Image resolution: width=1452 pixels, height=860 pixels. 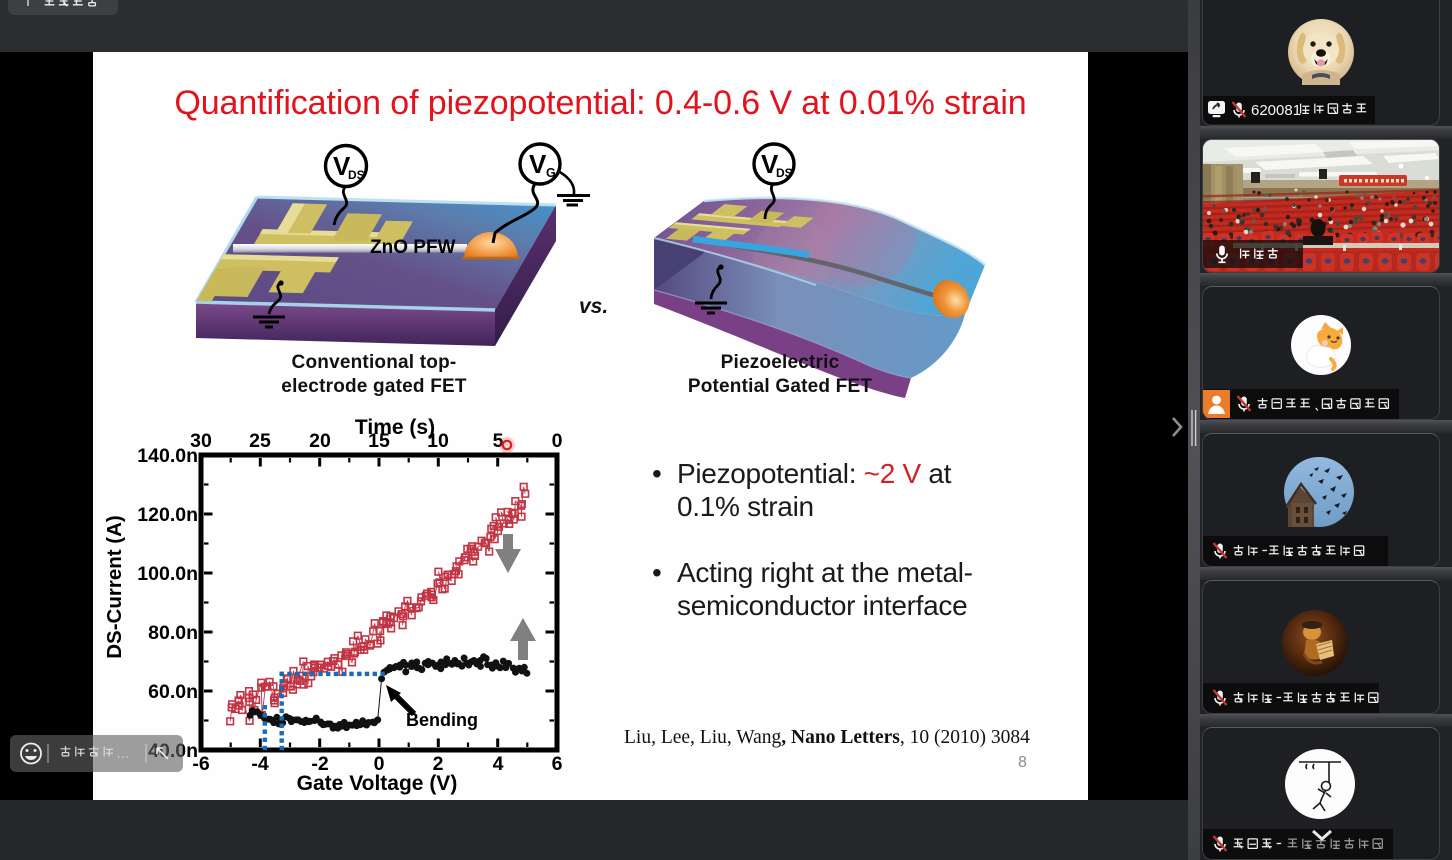 I want to click on svg-text: 120.0n, so click(x=167, y=515).